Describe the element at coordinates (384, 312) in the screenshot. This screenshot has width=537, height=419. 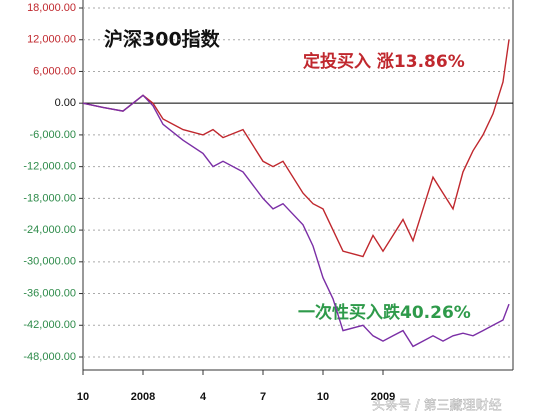
I see `annotation: 一次性买入跌40.26%` at that location.